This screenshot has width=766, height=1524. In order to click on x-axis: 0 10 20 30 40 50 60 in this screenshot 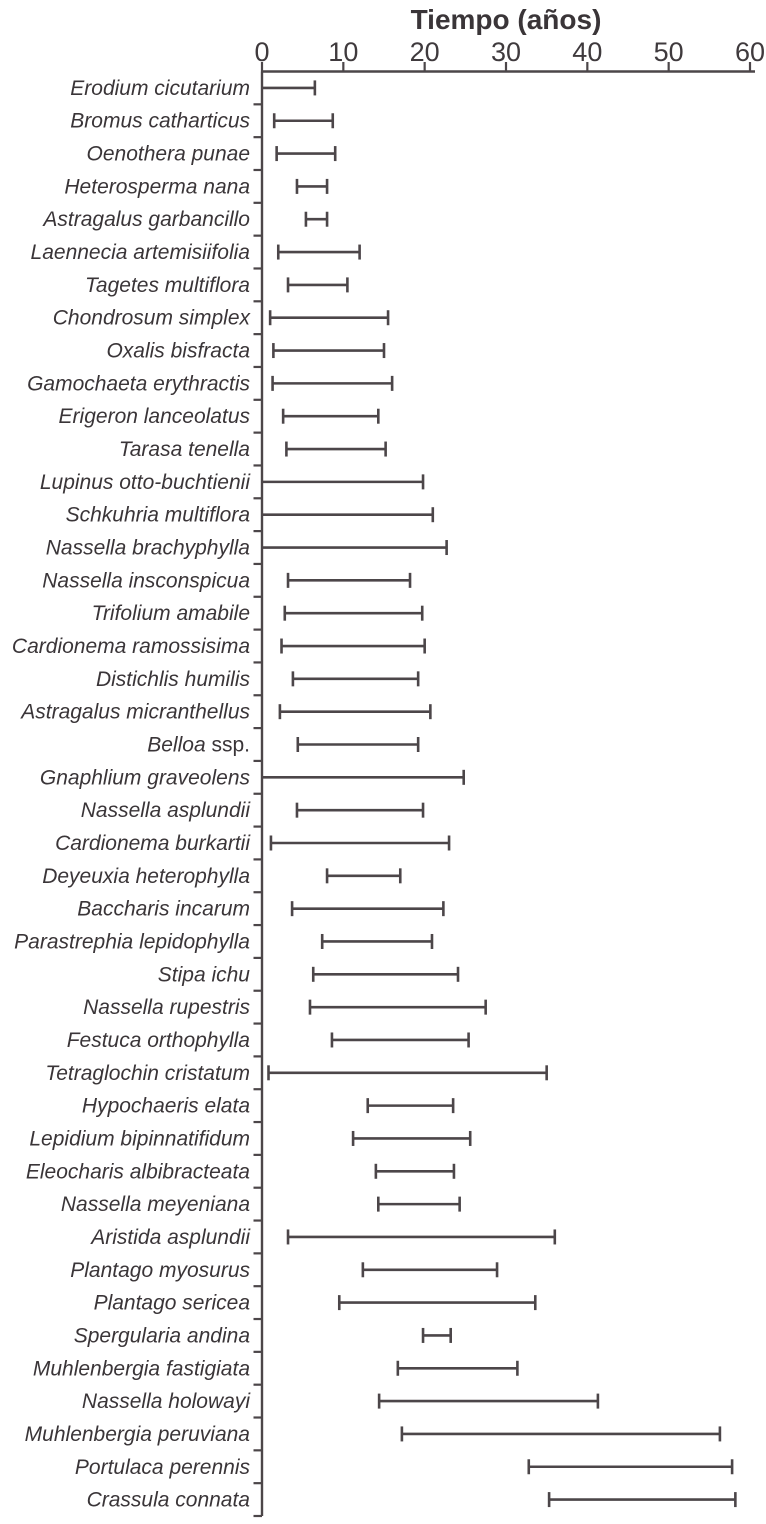, I will do `click(509, 55)`.